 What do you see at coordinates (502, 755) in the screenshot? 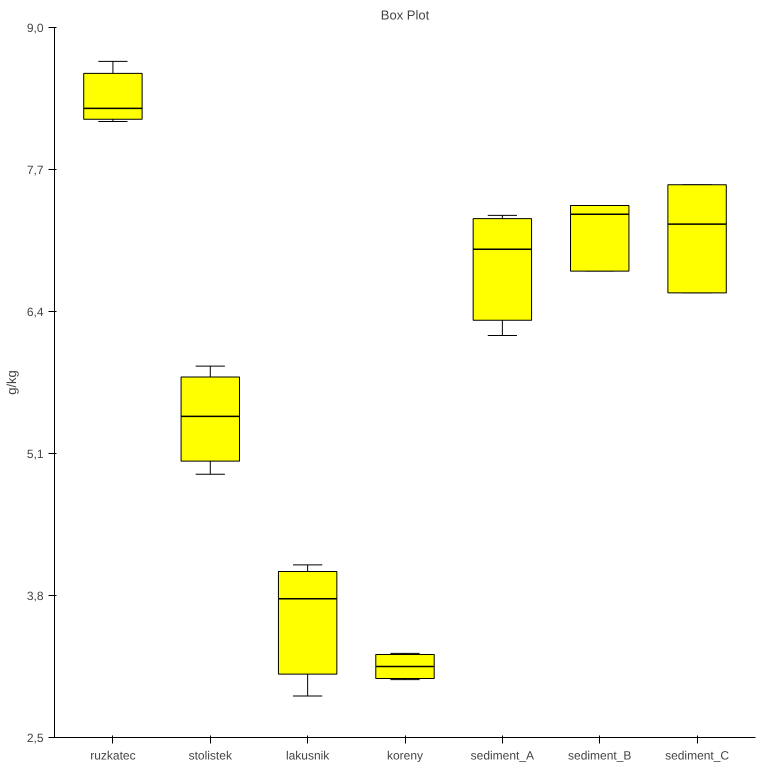
I see `x-tick-label: sediment_A` at bounding box center [502, 755].